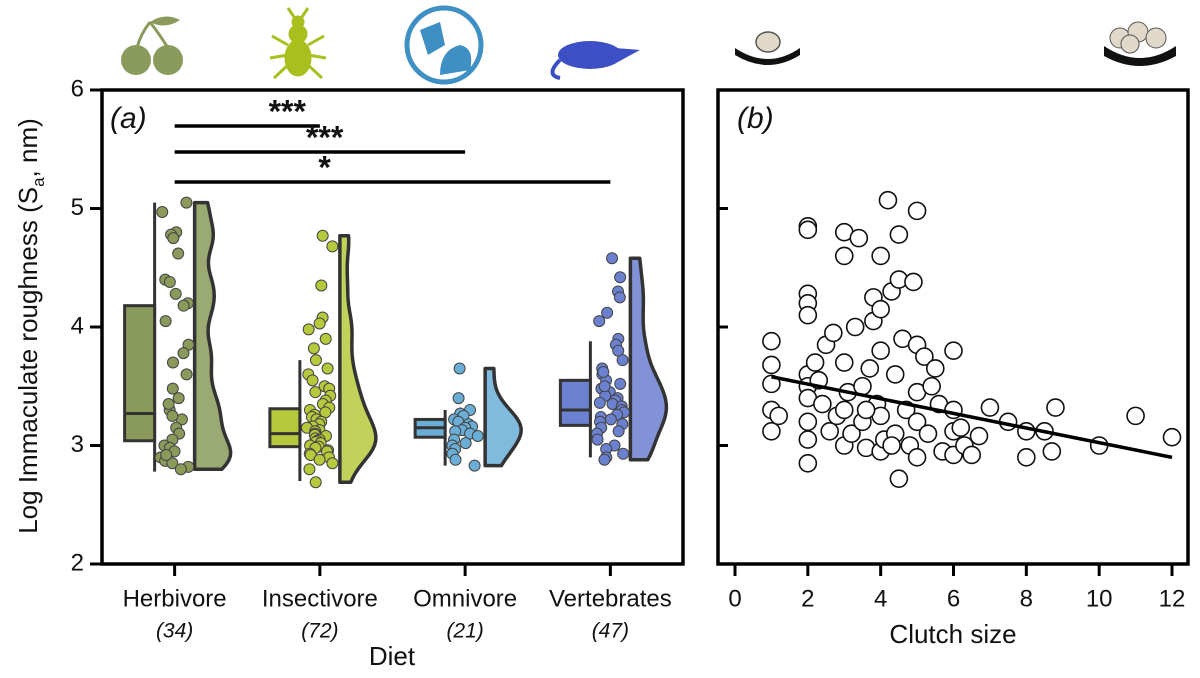  I want to click on x-tick-label: Insectivore, so click(320, 598).